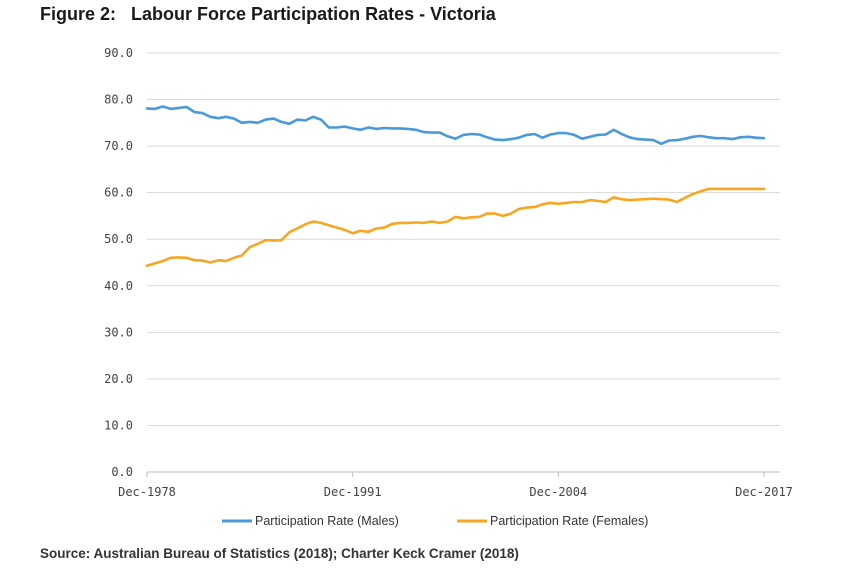 This screenshot has height=580, width=845. Describe the element at coordinates (558, 492) in the screenshot. I see `x-tick-label: Dec-2004` at that location.